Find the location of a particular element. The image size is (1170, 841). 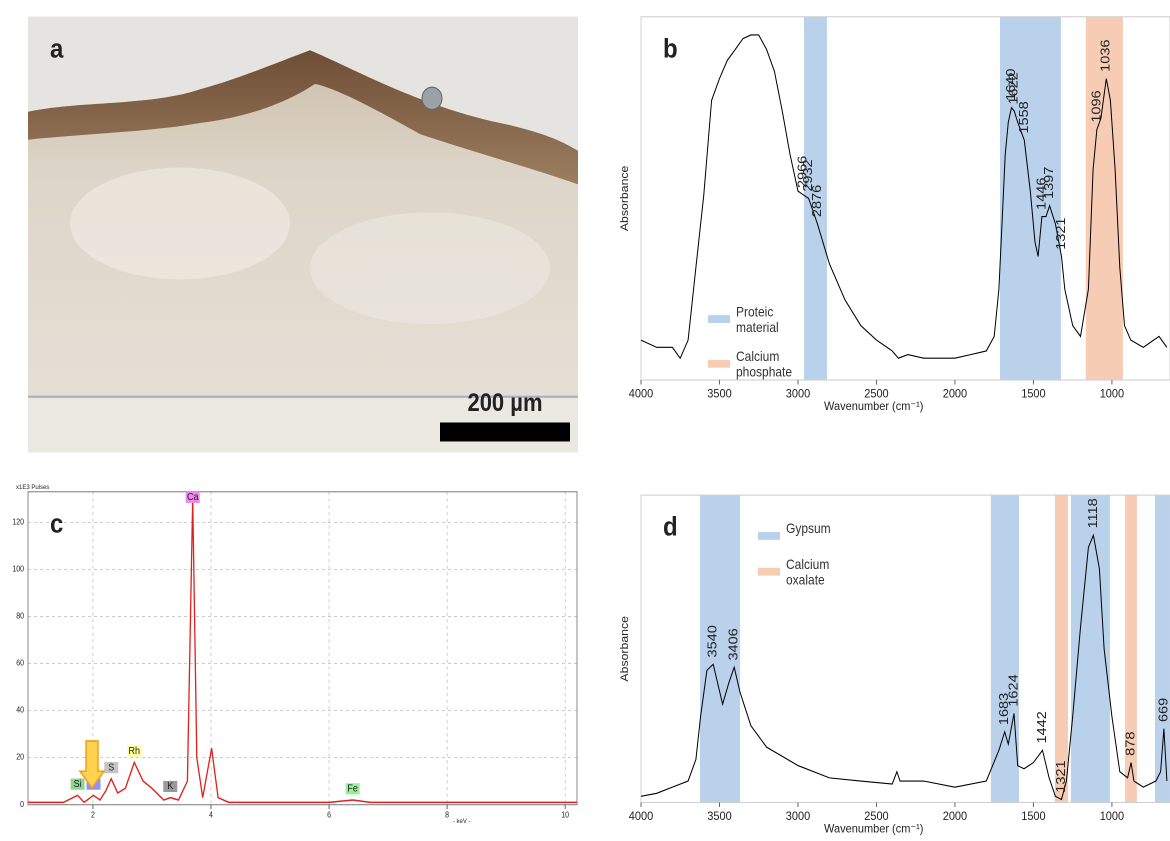

panel-label: d is located at coordinates (670, 528).